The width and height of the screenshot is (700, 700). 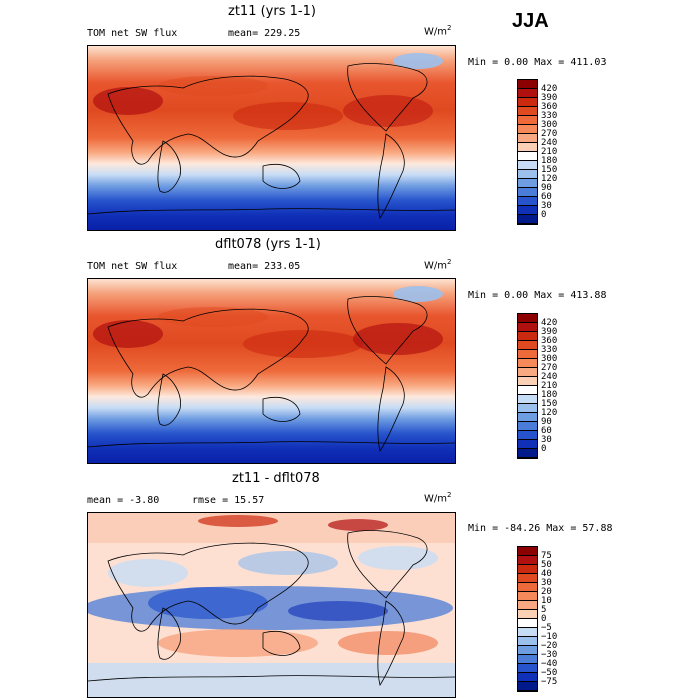 I want to click on panel-1-map, so click(x=271, y=138).